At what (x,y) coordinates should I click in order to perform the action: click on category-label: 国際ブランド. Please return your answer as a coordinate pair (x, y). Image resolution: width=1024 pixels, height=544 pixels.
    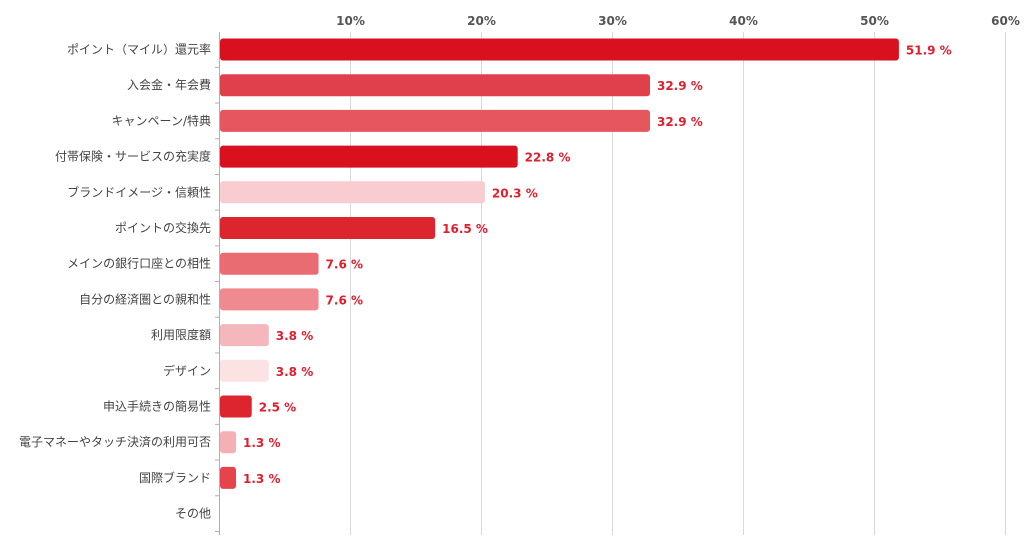
    Looking at the image, I should click on (175, 477).